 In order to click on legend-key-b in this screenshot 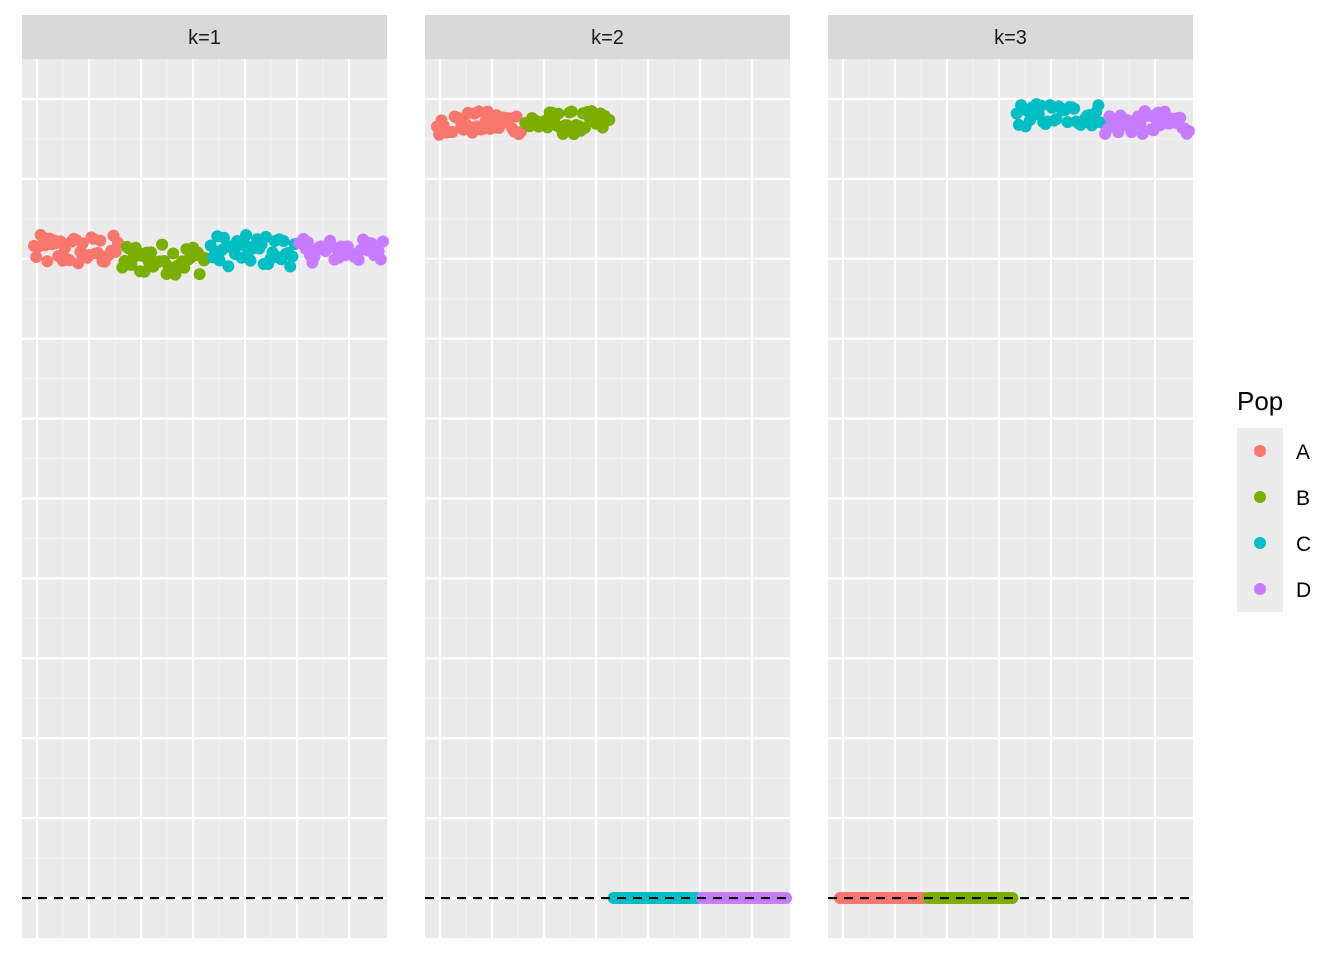, I will do `click(1260, 497)`.